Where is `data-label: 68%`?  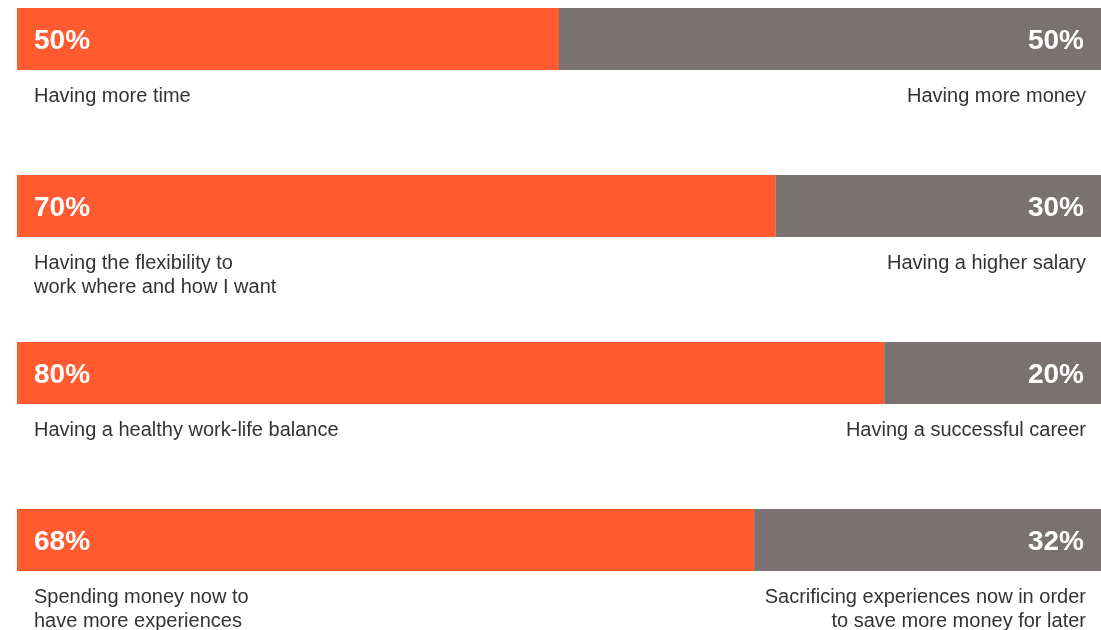
data-label: 68% is located at coordinates (62, 540).